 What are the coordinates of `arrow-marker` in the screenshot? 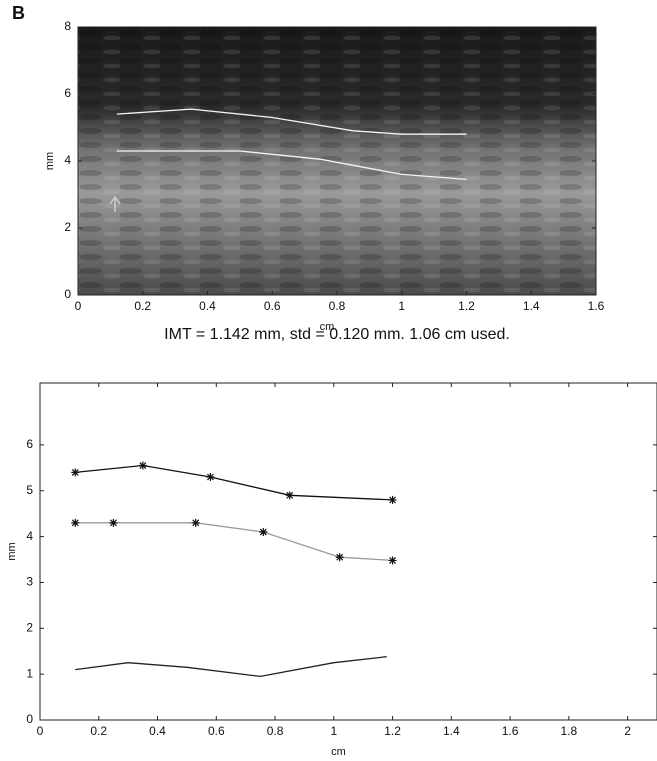 It's located at (115, 203).